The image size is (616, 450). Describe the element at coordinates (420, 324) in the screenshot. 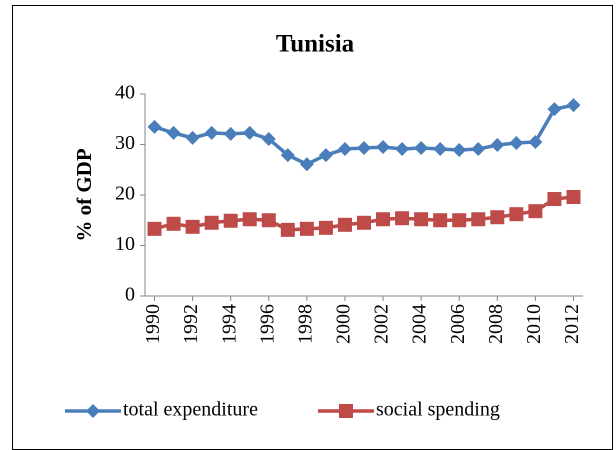

I see `x-tick-label: 2004` at that location.